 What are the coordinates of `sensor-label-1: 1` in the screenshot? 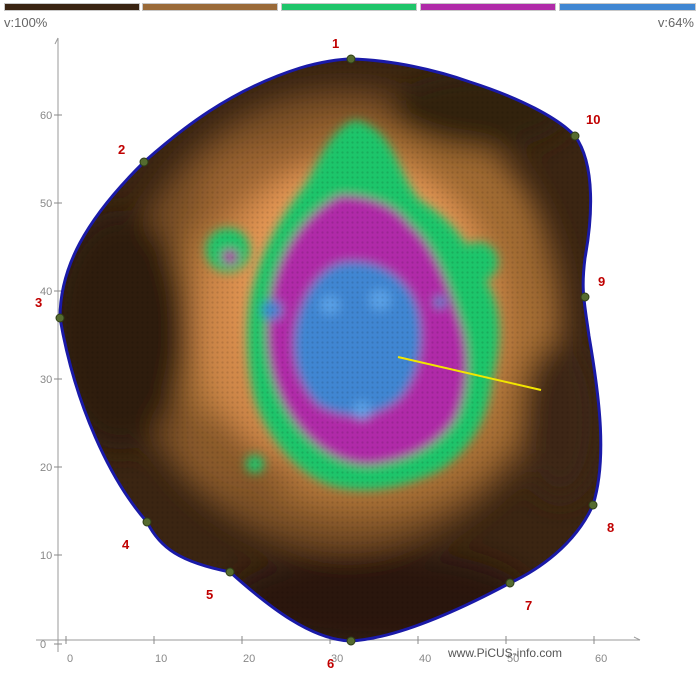 It's located at (335, 43).